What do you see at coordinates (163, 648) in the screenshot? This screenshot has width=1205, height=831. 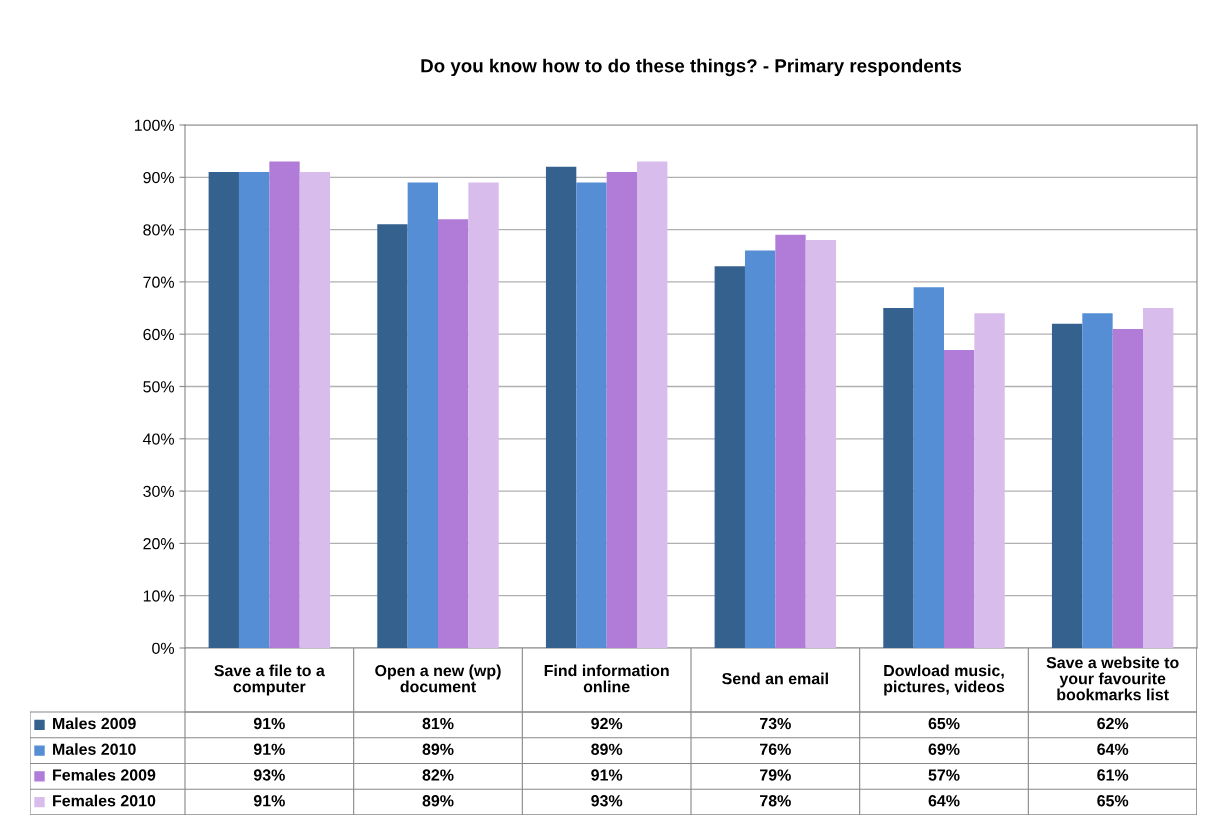 I see `y-tick-label: 0%` at bounding box center [163, 648].